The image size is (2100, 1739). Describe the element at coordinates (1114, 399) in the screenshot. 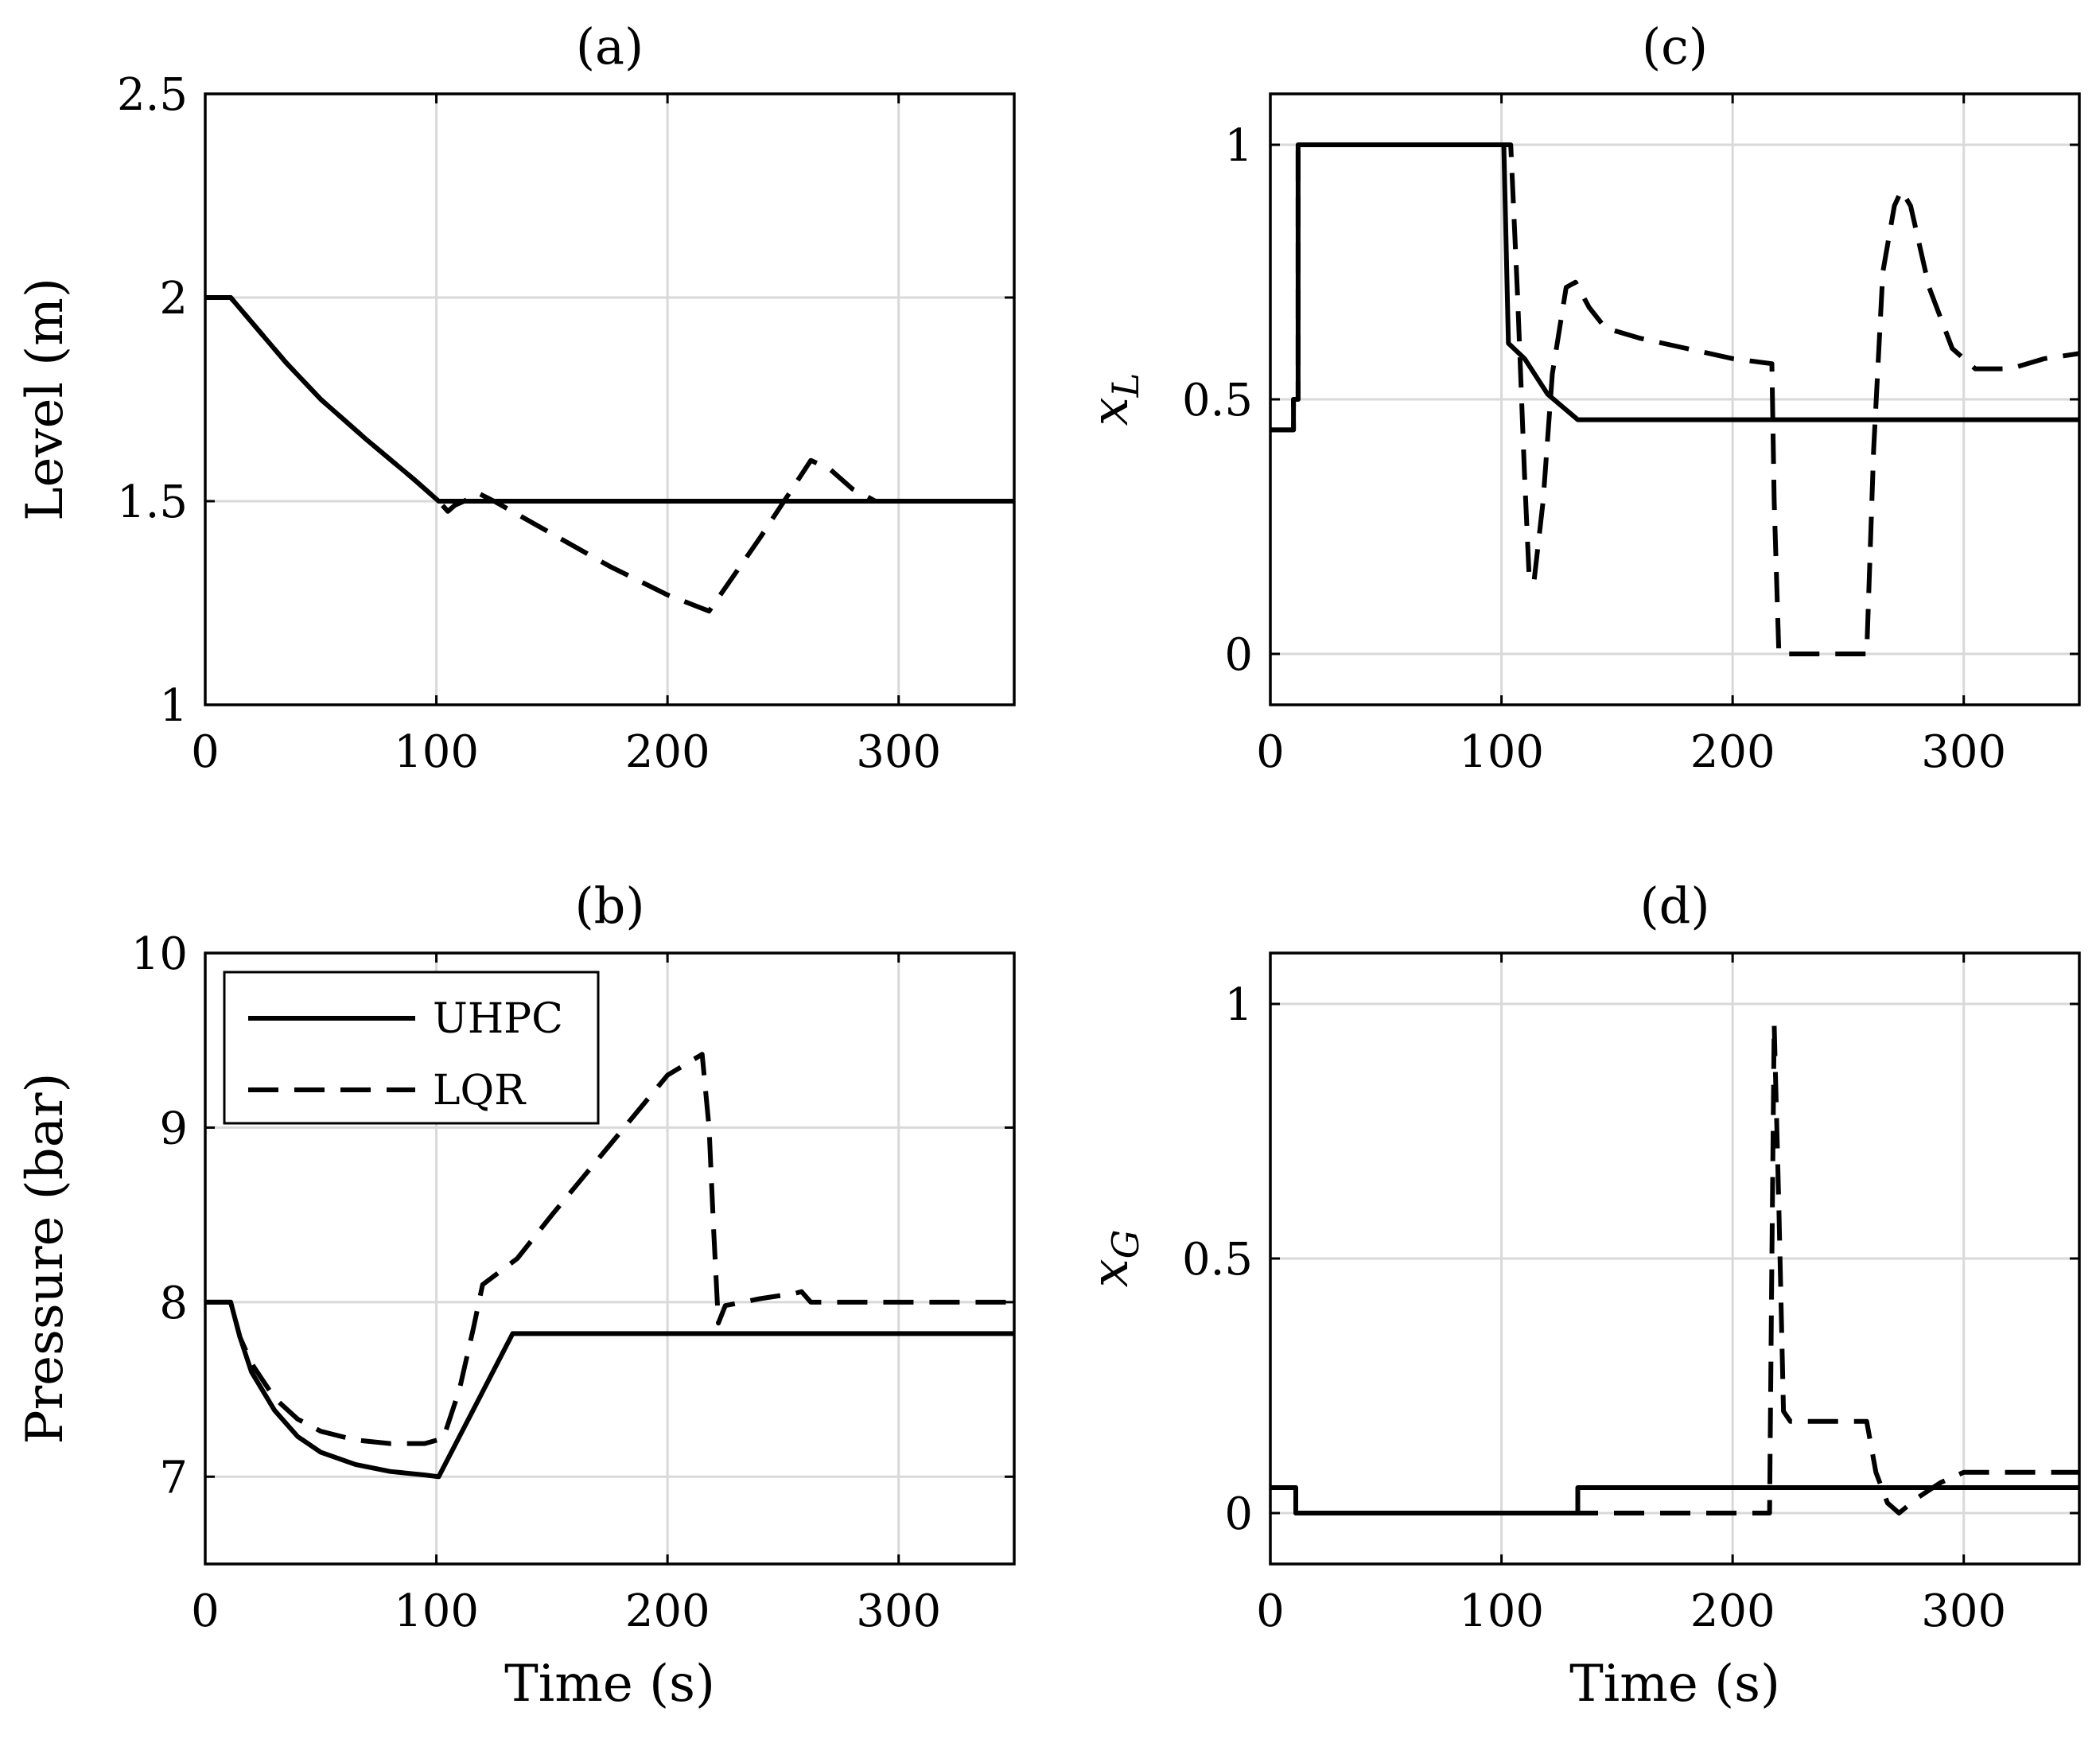

I see `y-axis-label: xL` at that location.